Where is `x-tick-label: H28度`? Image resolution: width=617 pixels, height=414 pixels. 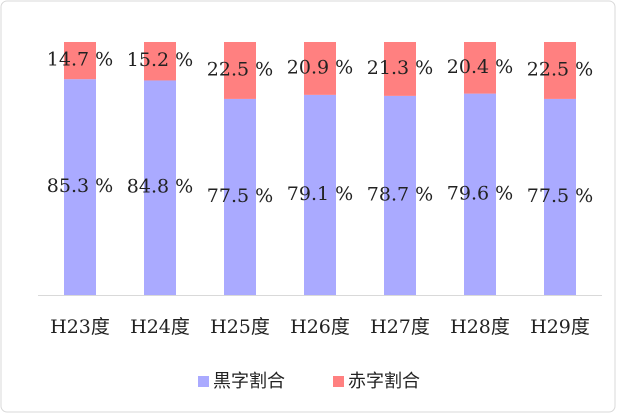 x-tick-label: H28度 is located at coordinates (480, 327).